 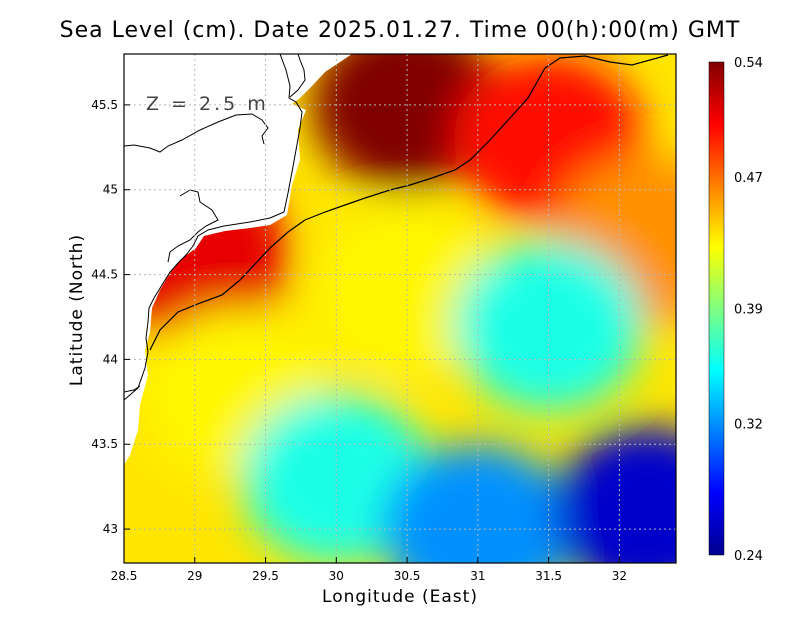 I want to click on y-tick-label: 43, so click(x=110, y=529).